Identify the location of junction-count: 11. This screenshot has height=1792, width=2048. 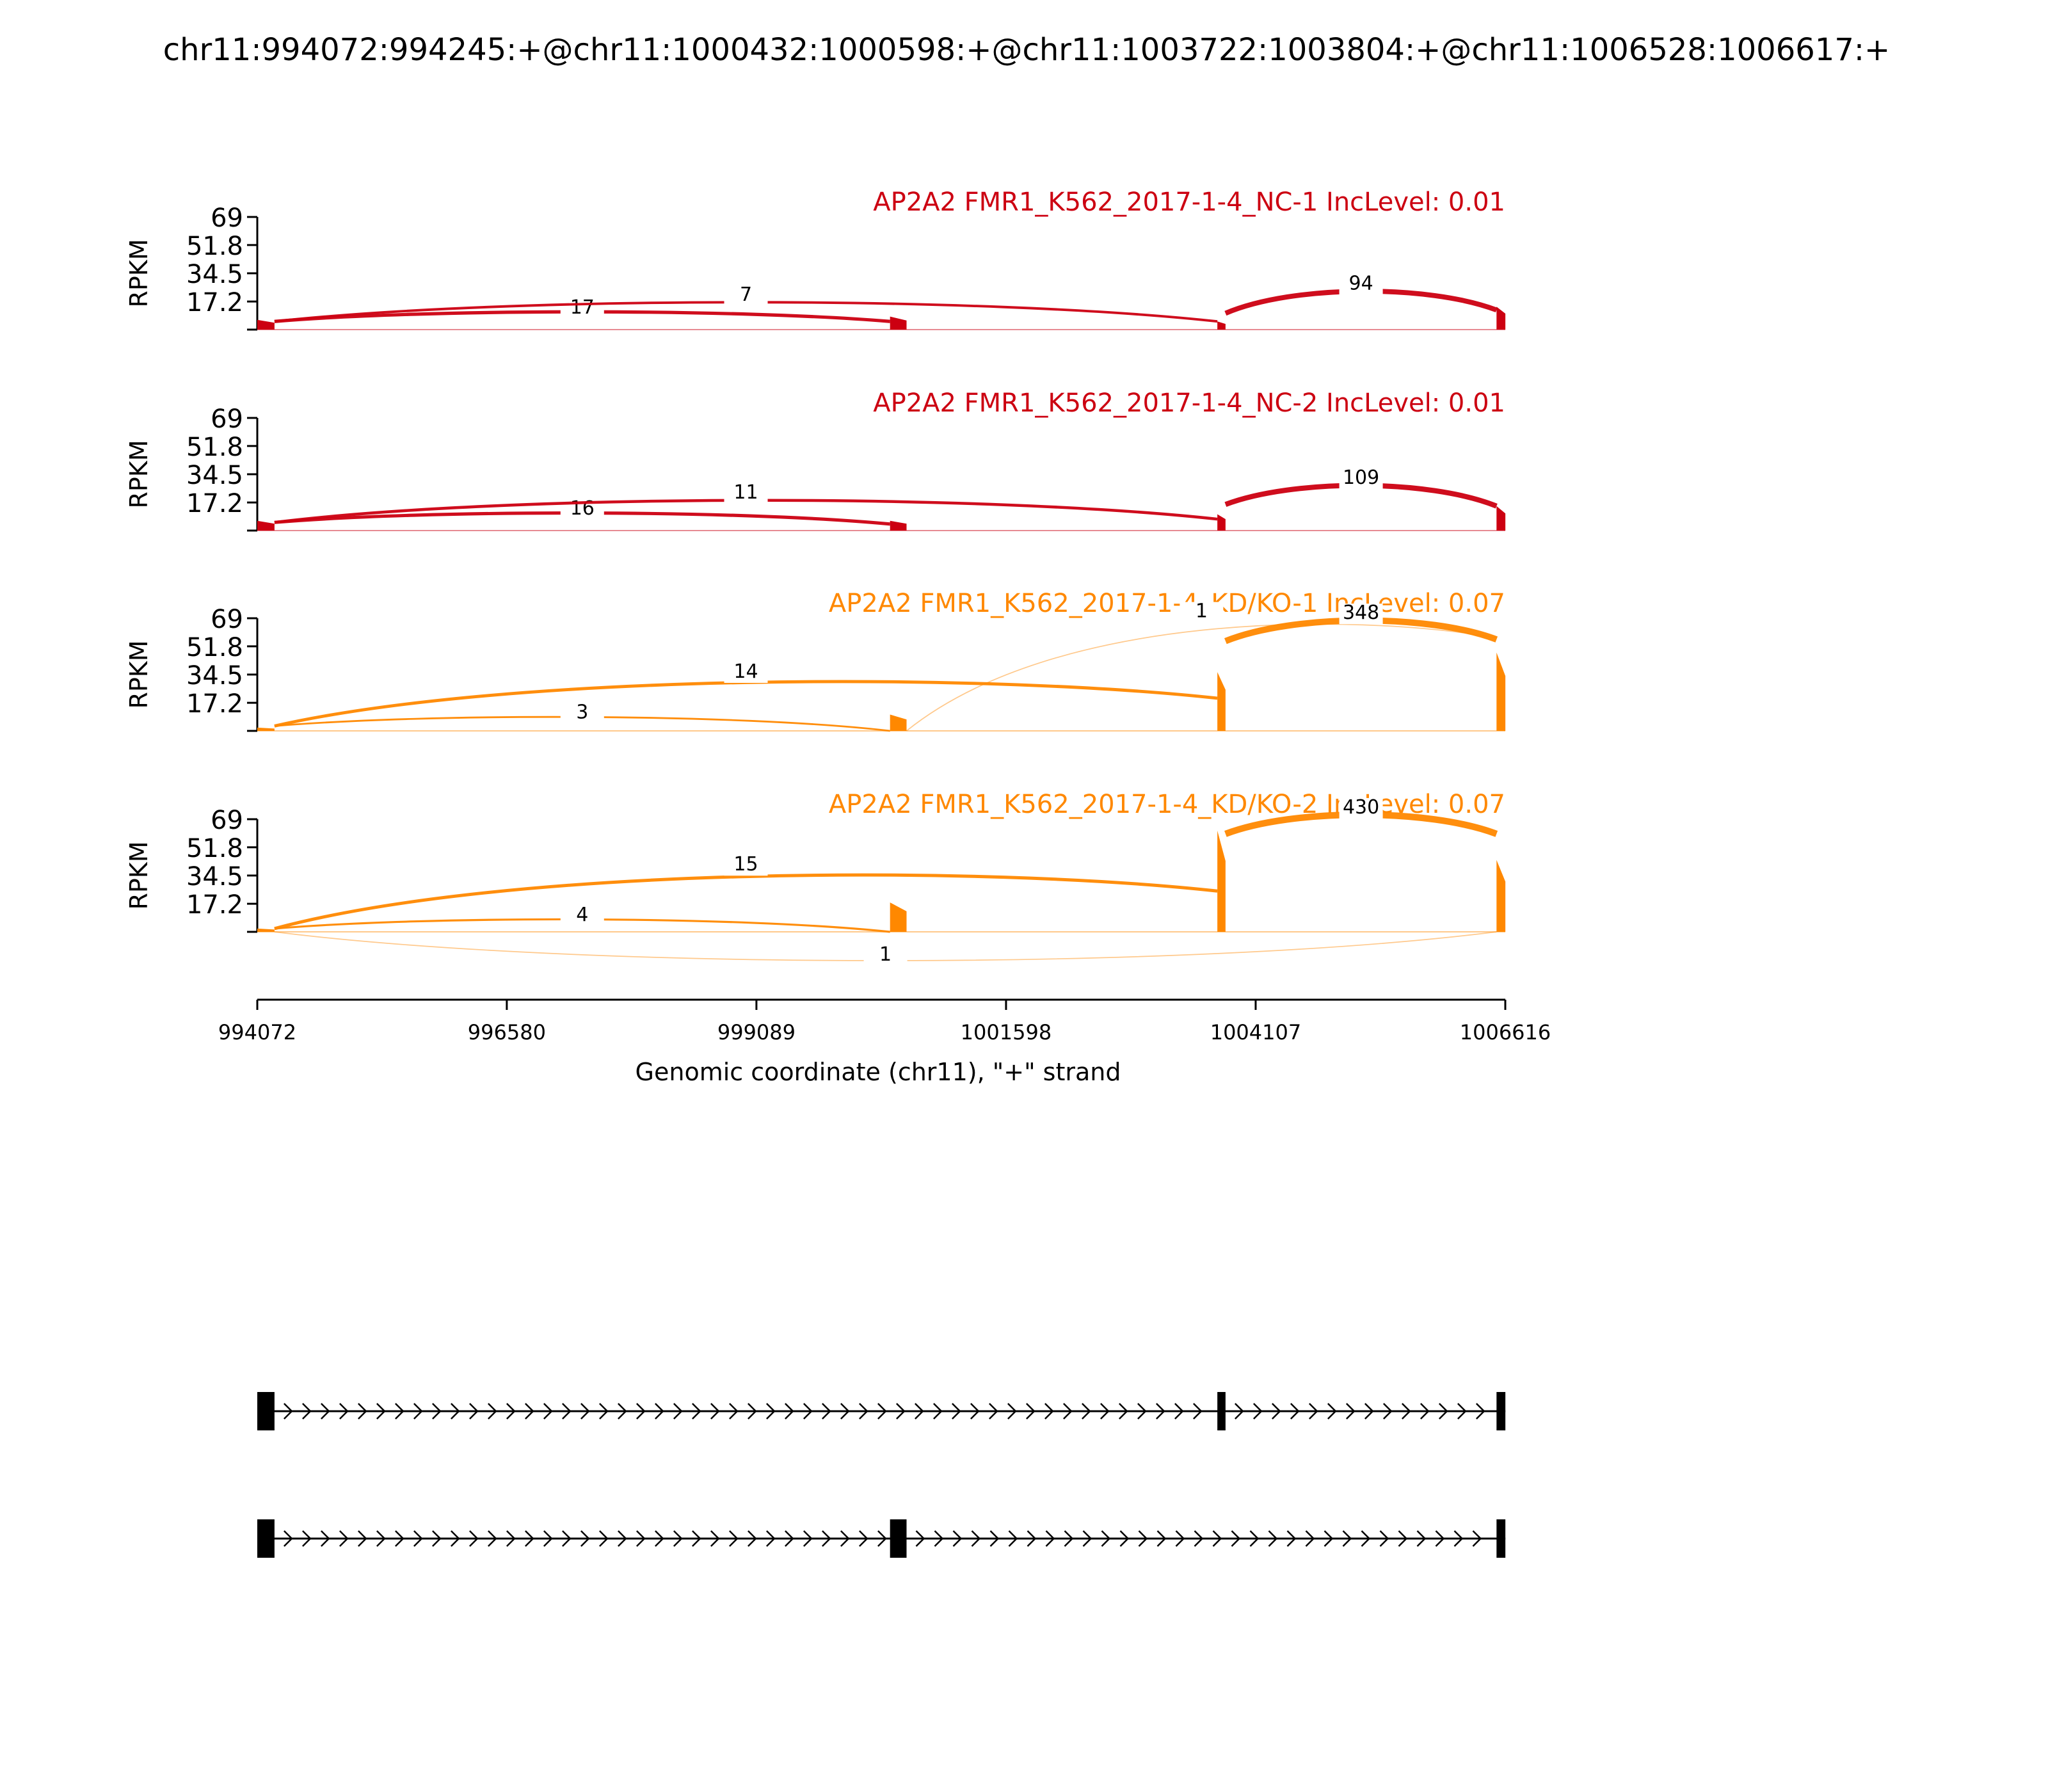
(745, 492).